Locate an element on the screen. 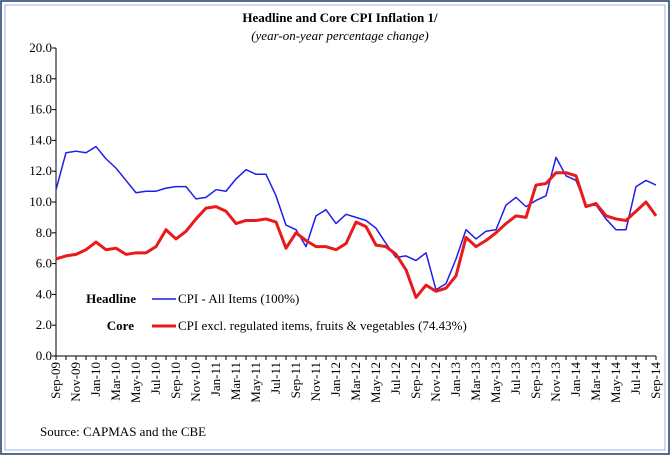 The width and height of the screenshot is (670, 455). legend-group-label: Core is located at coordinates (120, 325).